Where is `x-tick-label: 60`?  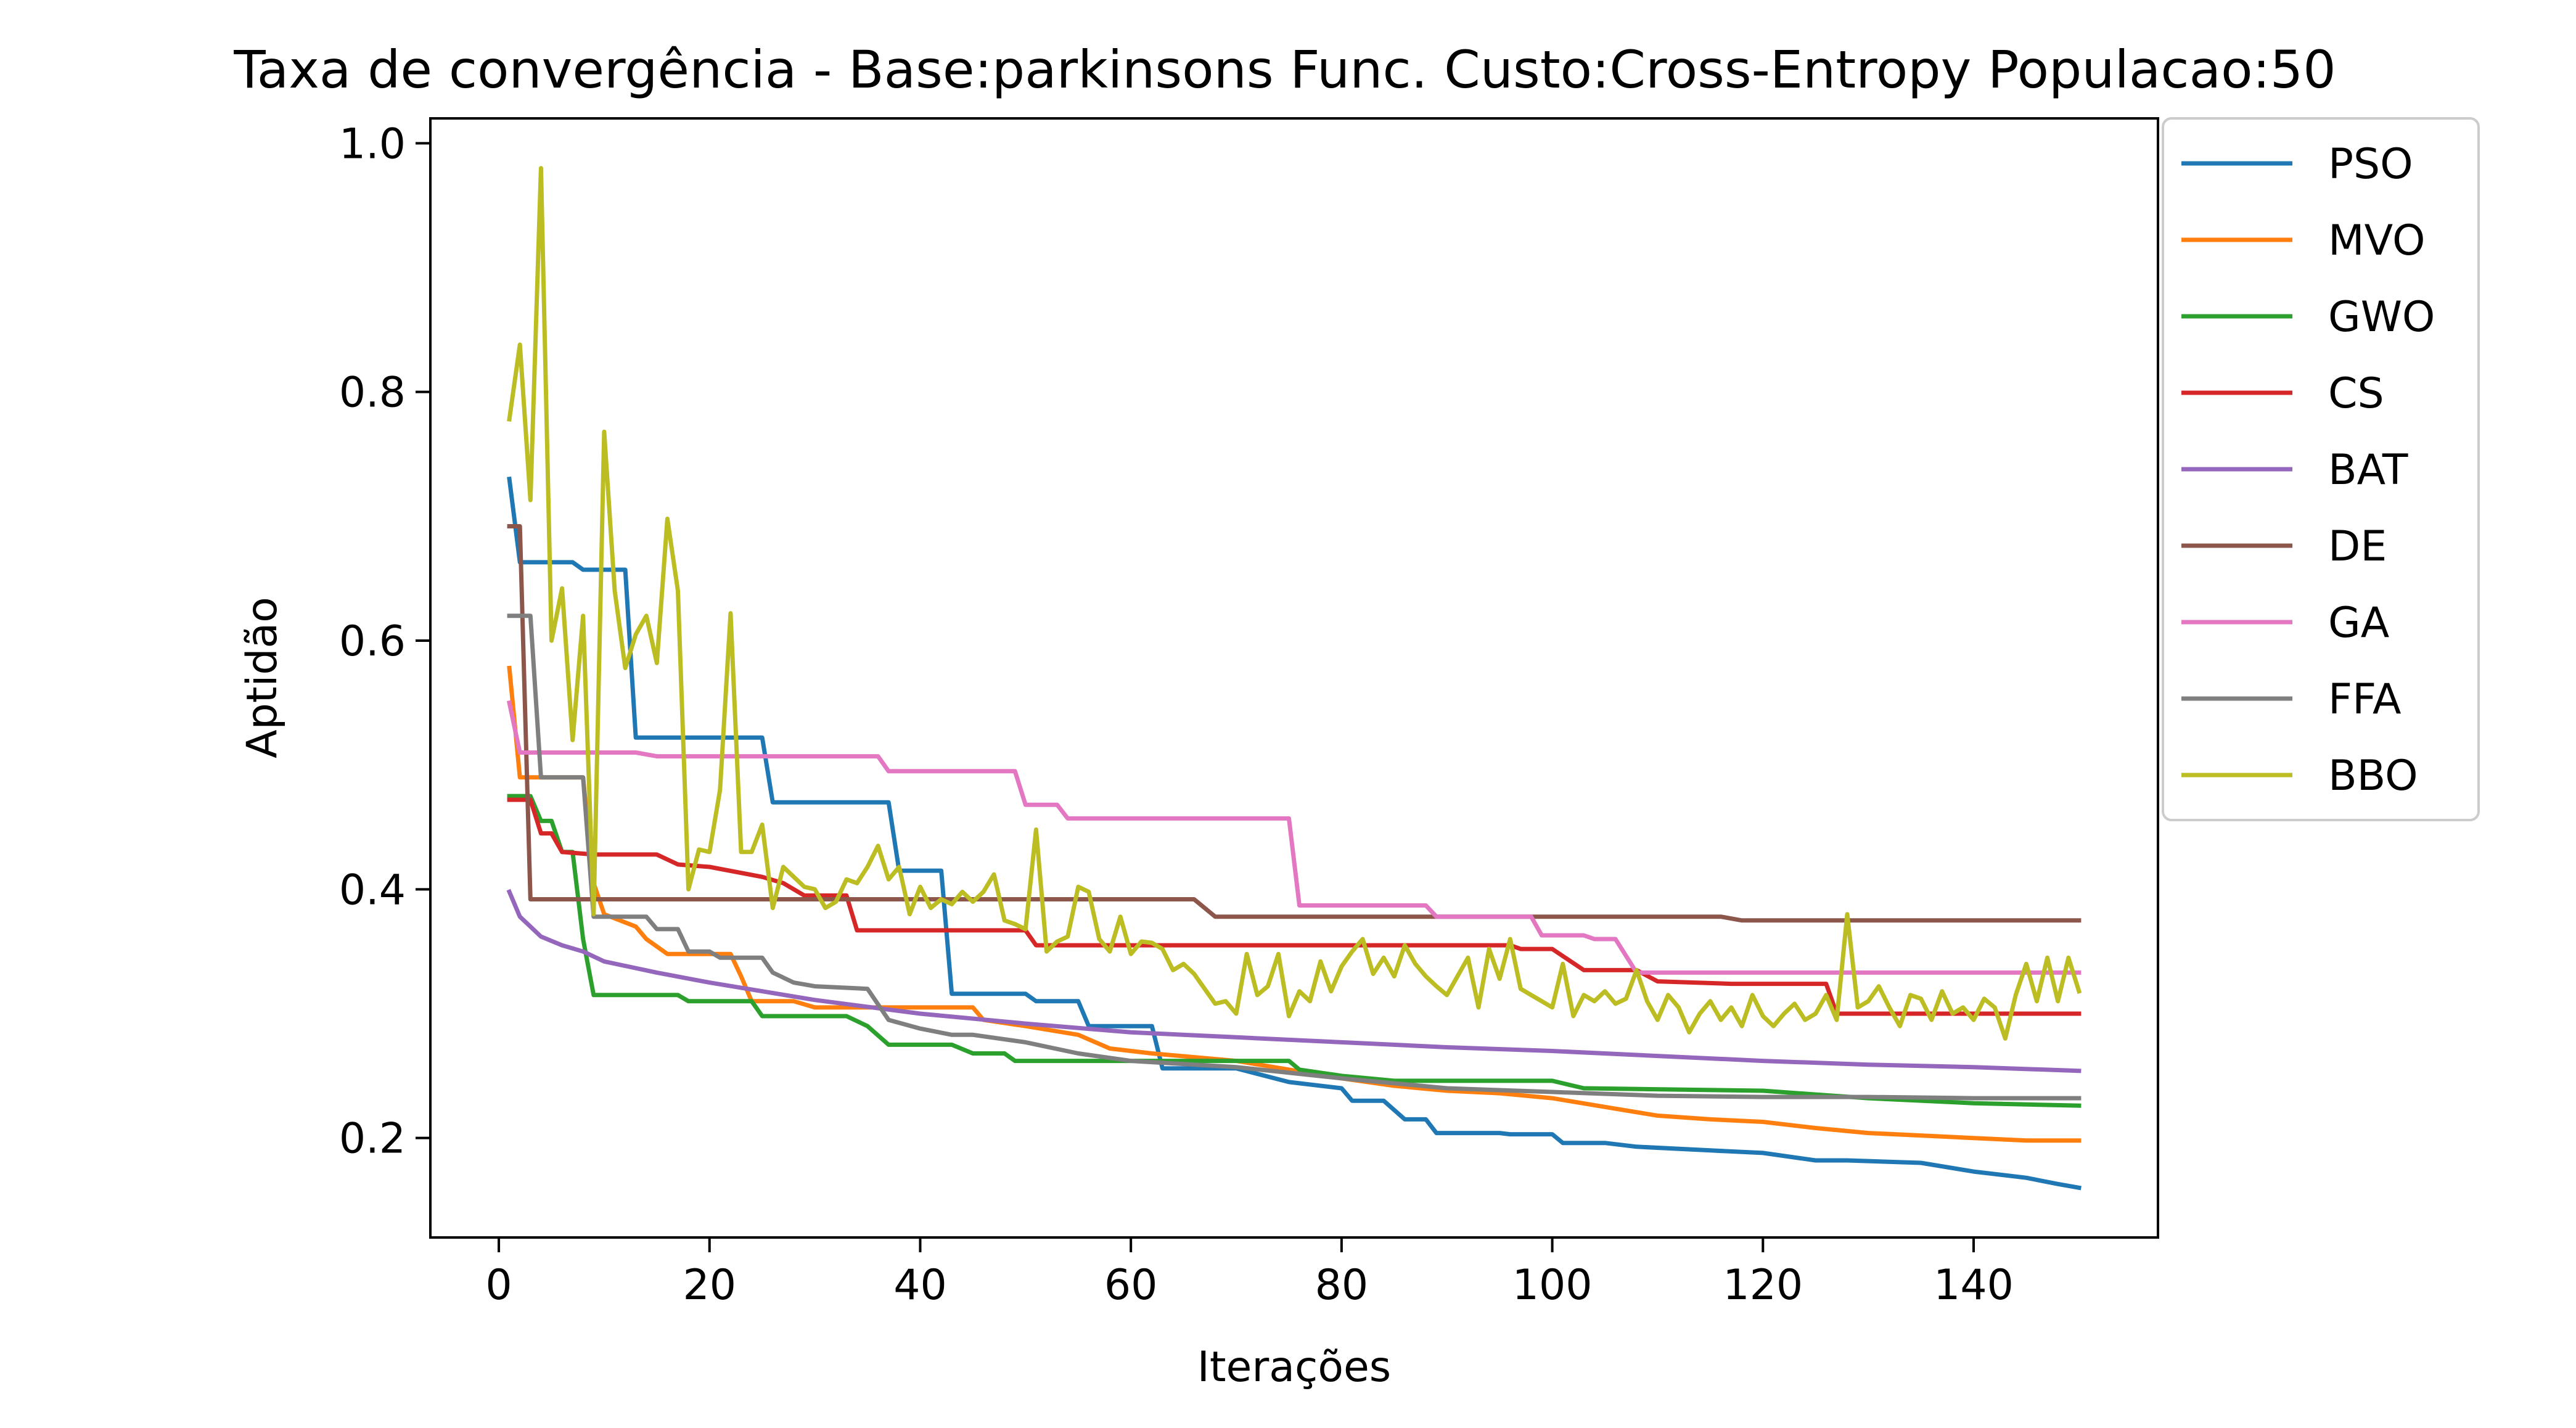
x-tick-label: 60 is located at coordinates (1131, 1285).